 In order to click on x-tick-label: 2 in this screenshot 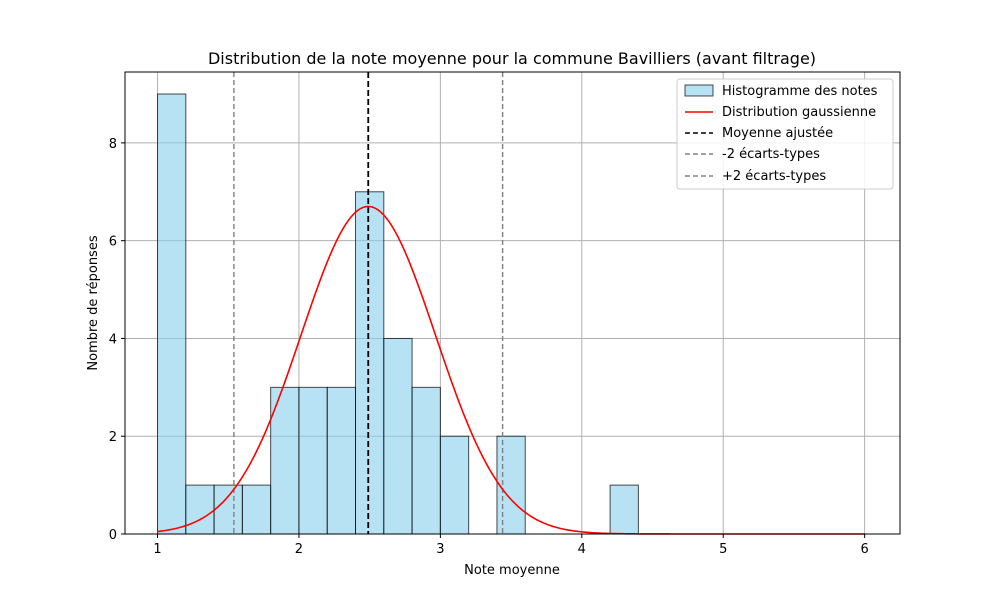, I will do `click(299, 549)`.